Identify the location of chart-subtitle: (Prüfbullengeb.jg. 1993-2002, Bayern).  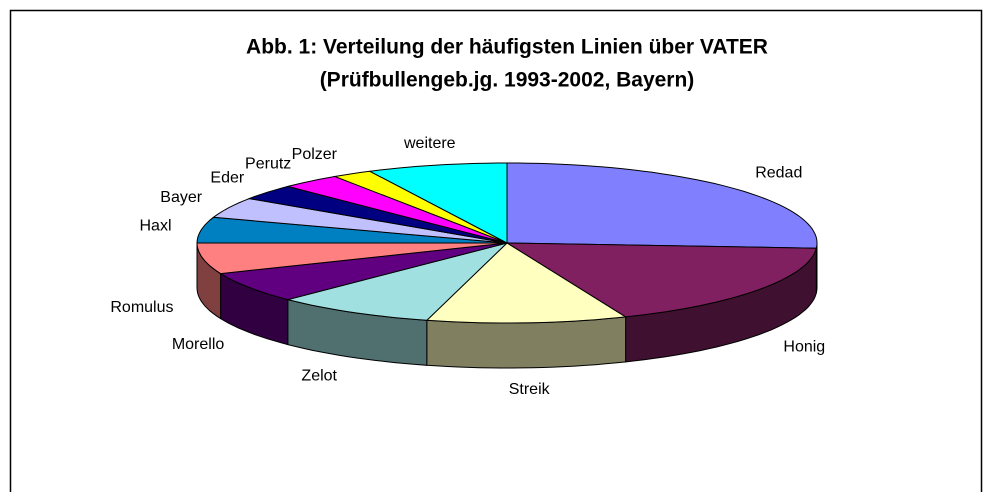
(507, 80).